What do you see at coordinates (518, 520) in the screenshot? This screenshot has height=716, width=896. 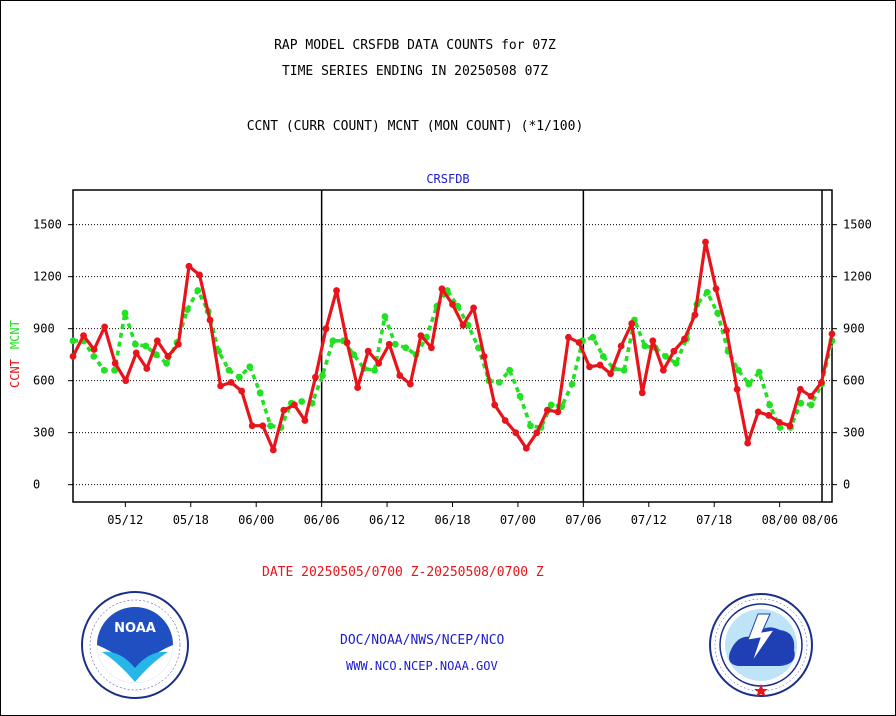 I see `x-tick-label: 07/00` at bounding box center [518, 520].